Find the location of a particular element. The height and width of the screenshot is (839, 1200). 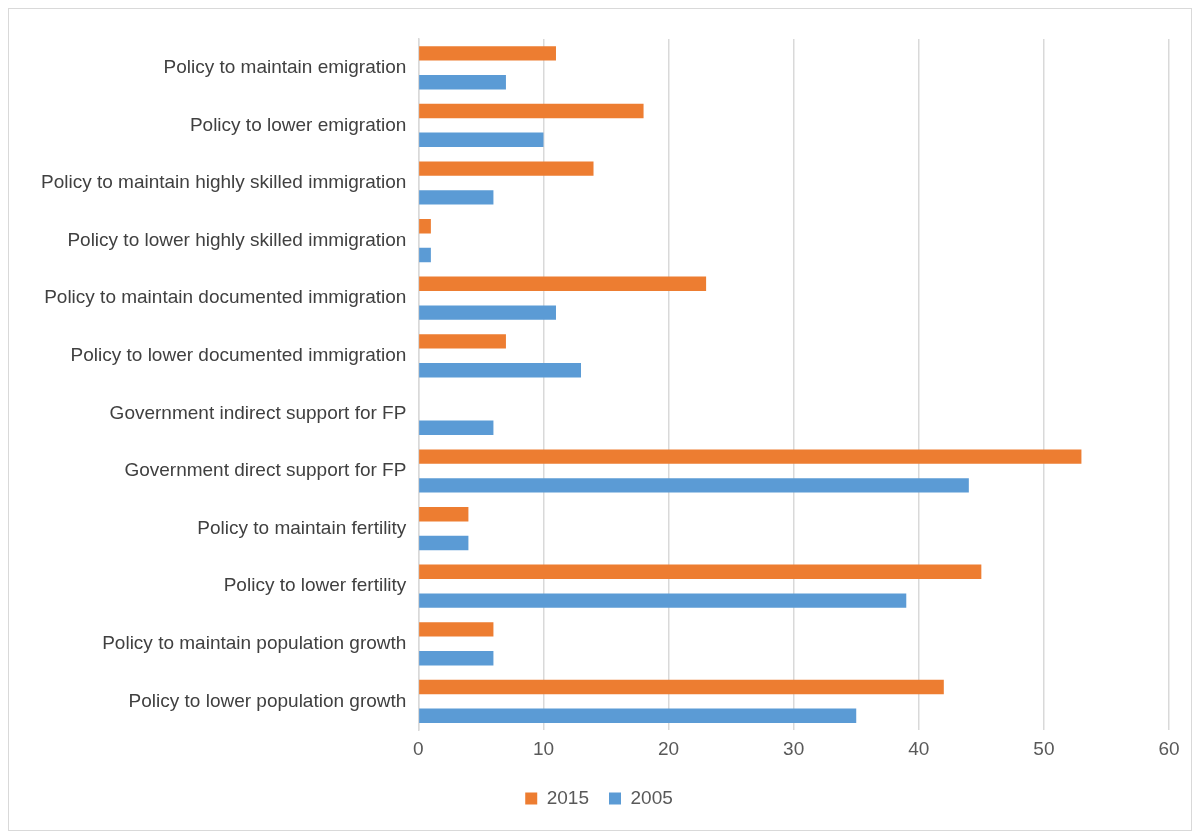

y-tick-label: Government indirect support for FP is located at coordinates (258, 412).